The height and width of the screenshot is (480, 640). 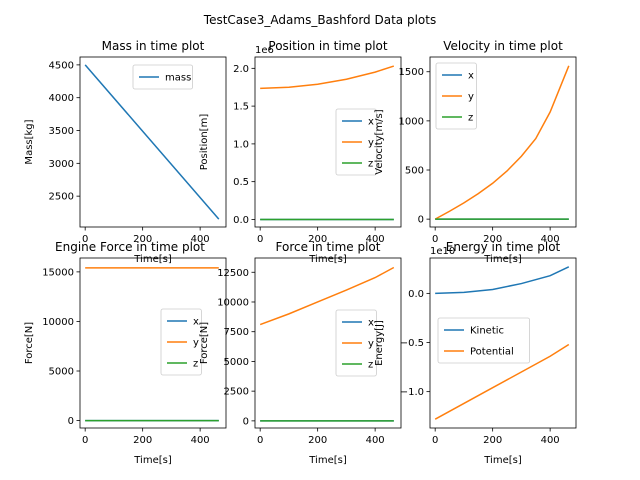 I want to click on offset-text: 1e10, so click(x=442, y=251).